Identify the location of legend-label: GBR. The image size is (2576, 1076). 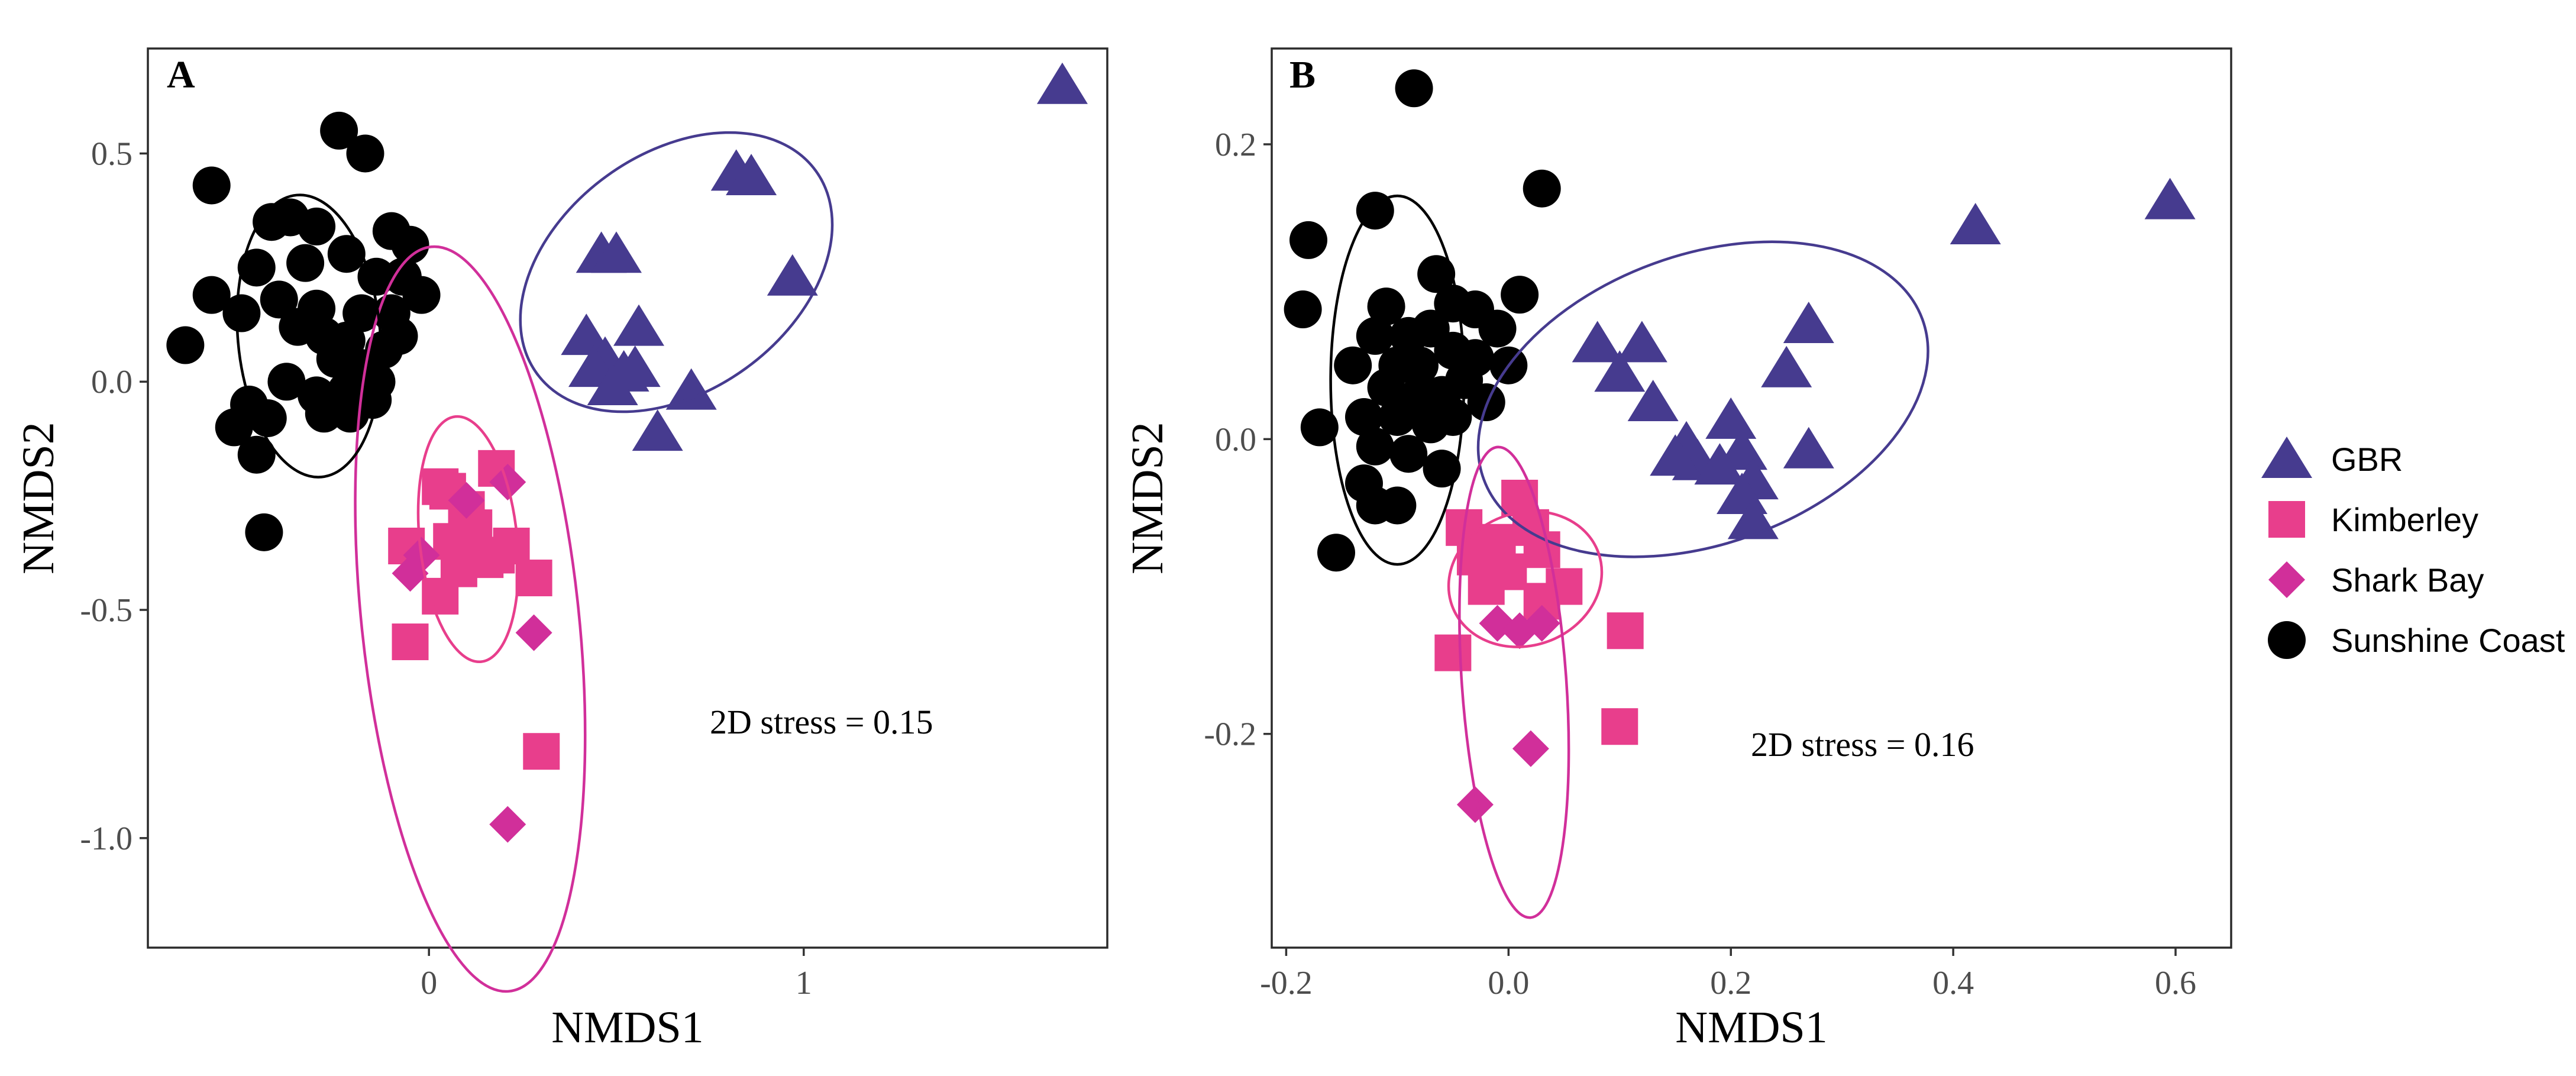
(2367, 459).